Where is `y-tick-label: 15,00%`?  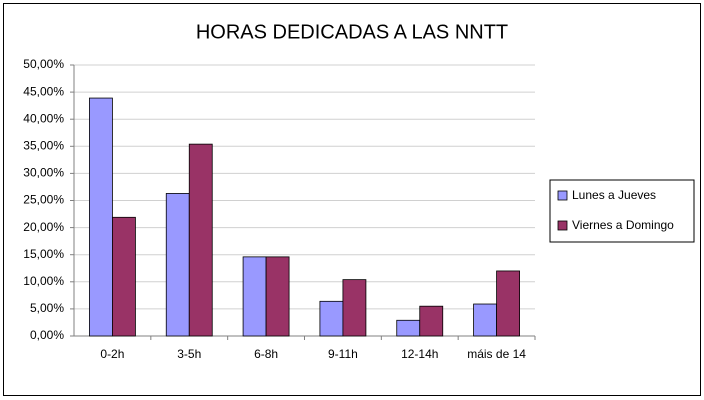 y-tick-label: 15,00% is located at coordinates (43, 254).